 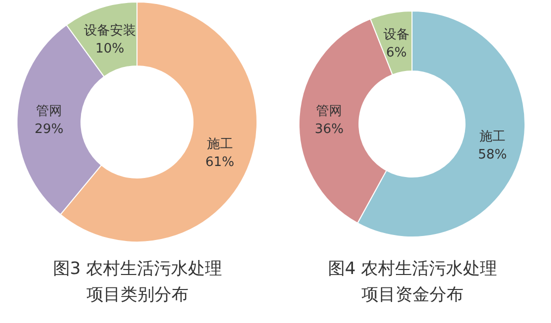 What do you see at coordinates (49, 130) in the screenshot?
I see `data-label: 29%` at bounding box center [49, 130].